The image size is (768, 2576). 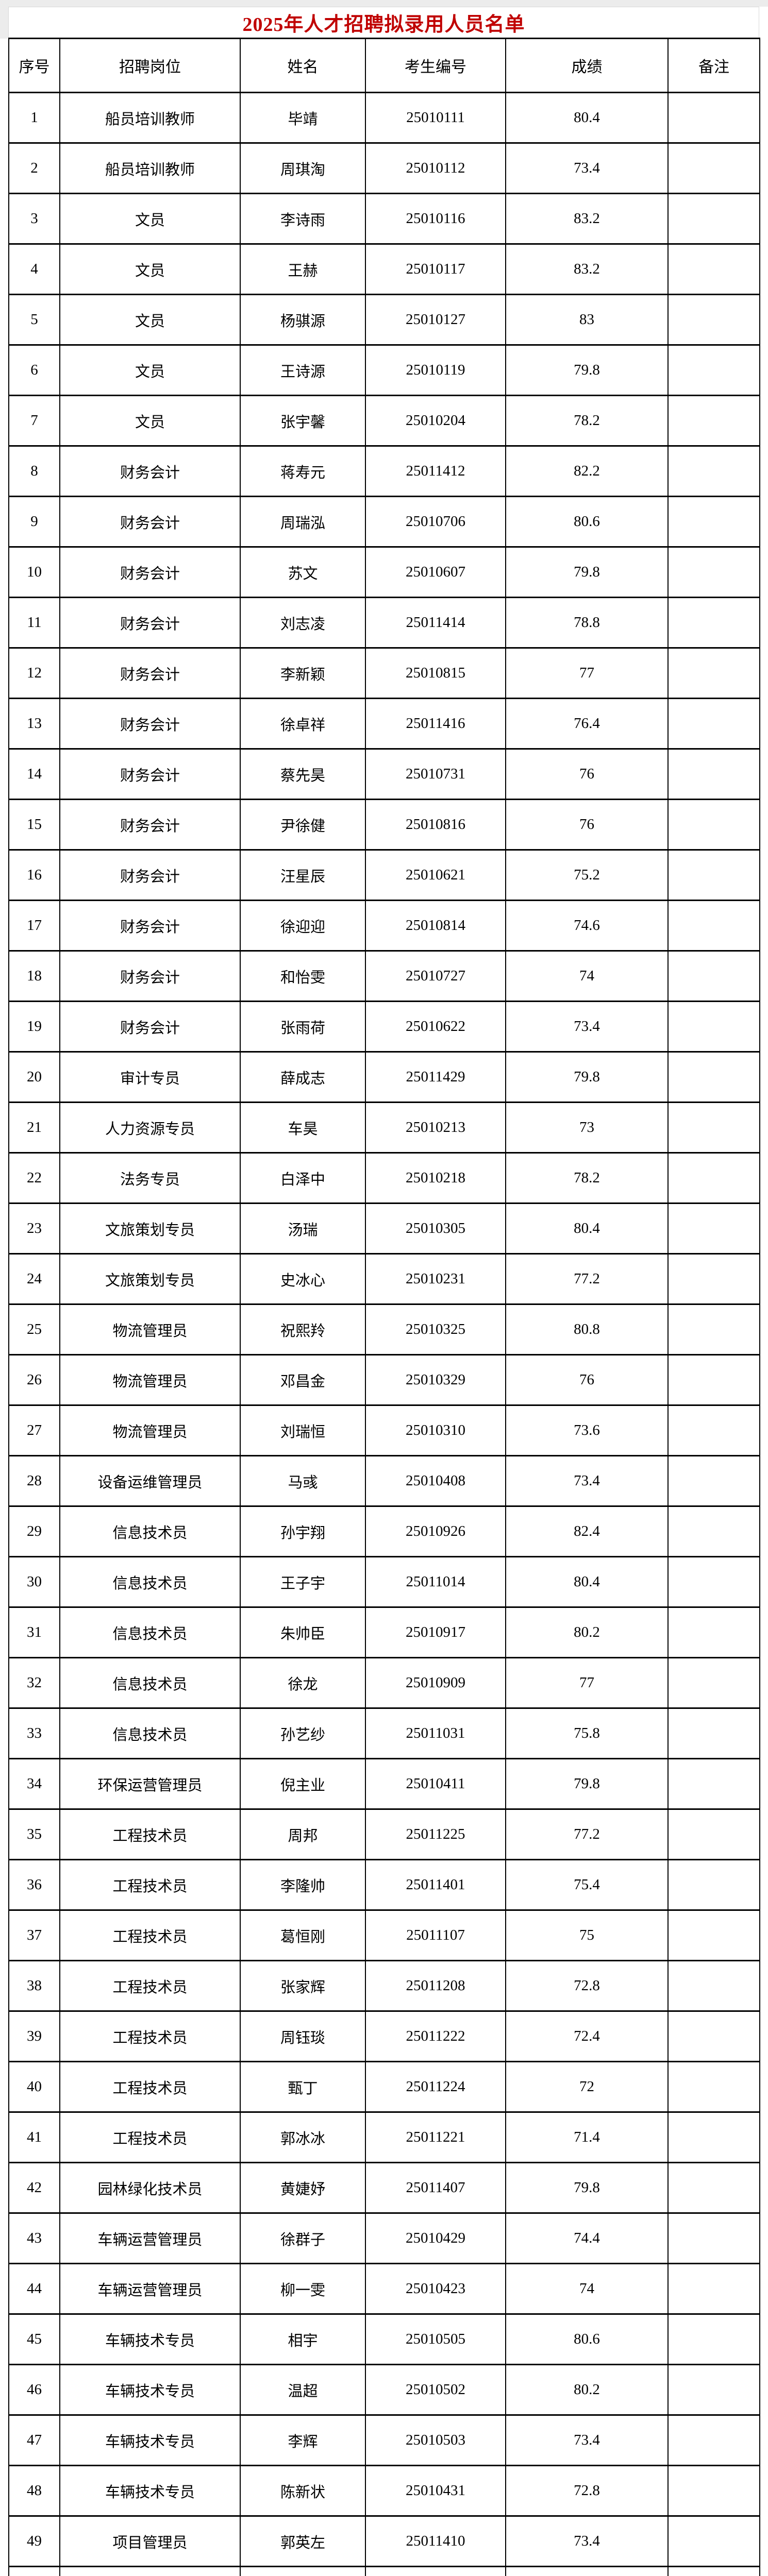 I want to click on cell-score: 73, so click(x=587, y=1127).